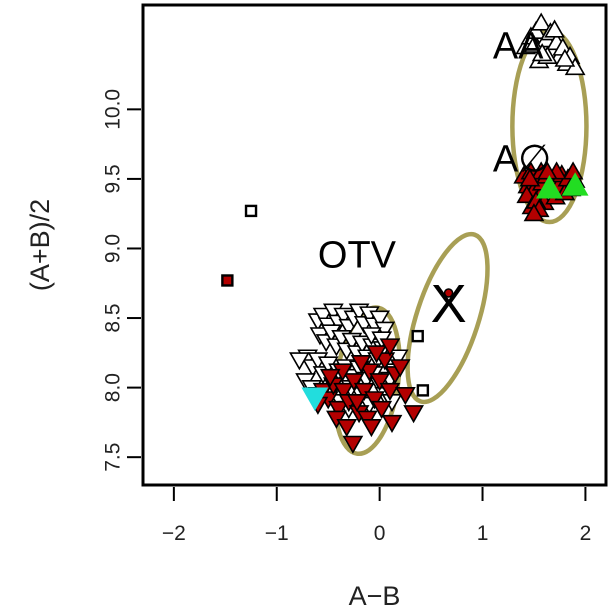 The image size is (614, 616). Describe the element at coordinates (483, 533) in the screenshot. I see `x-tick-label: 1` at that location.